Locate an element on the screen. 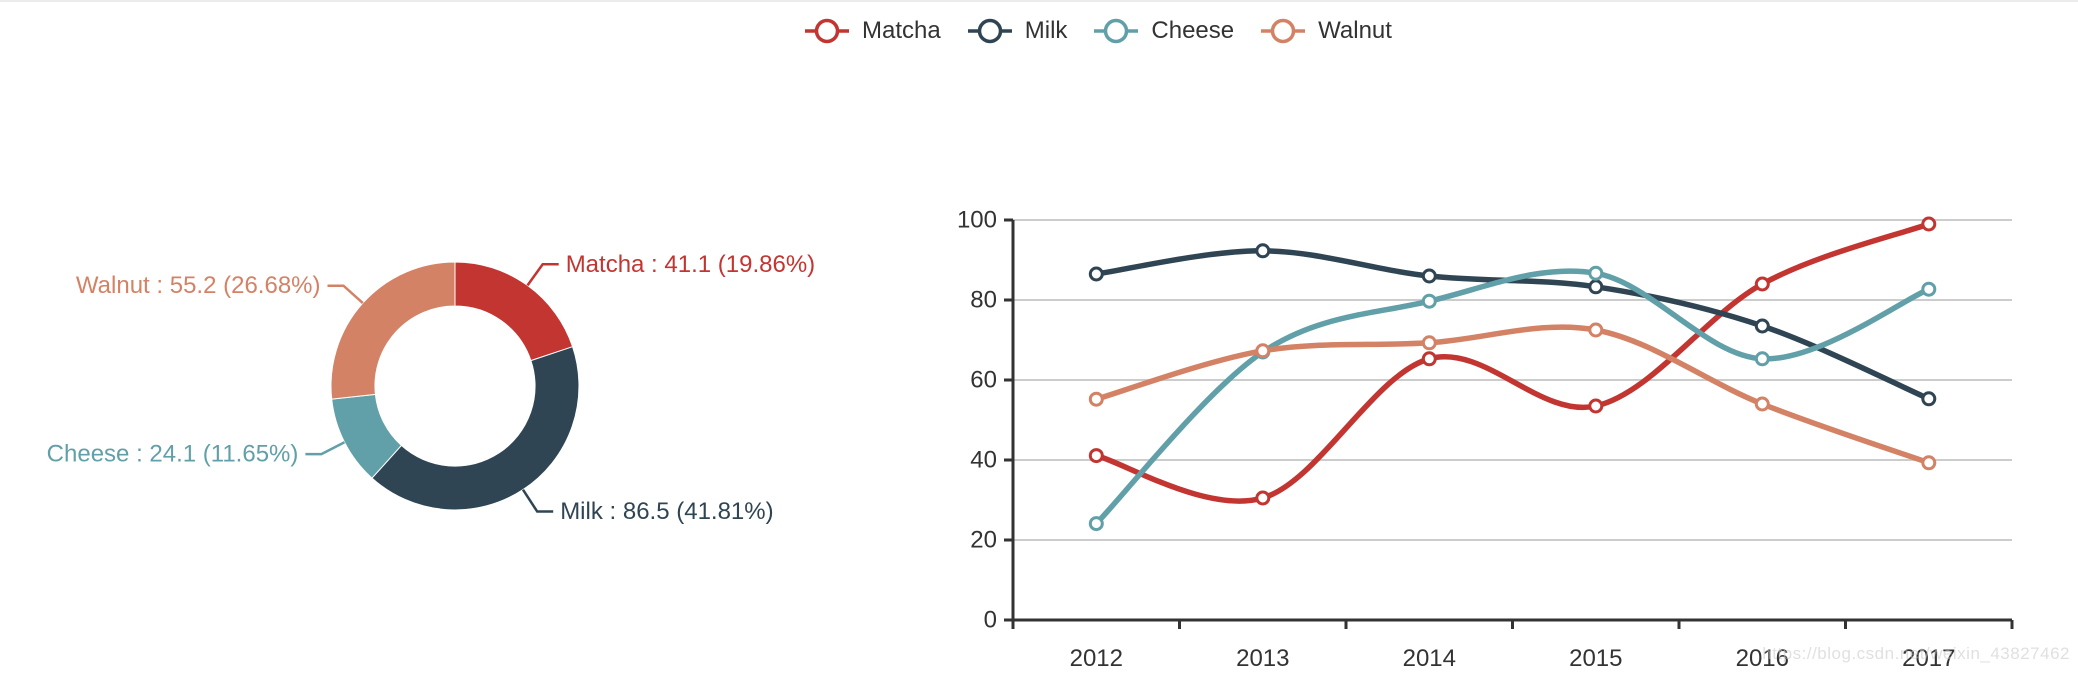 The height and width of the screenshot is (676, 2078). line-point-walnut-2017 is located at coordinates (1929, 463).